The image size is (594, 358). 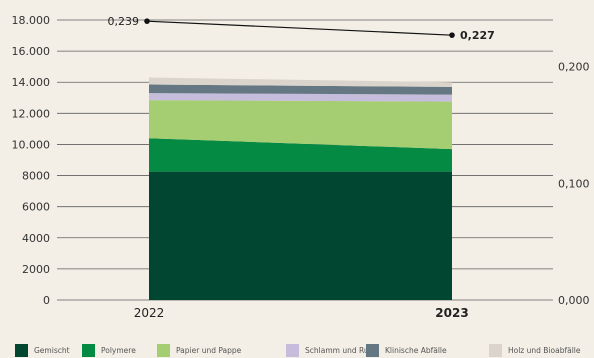 What do you see at coordinates (31, 113) in the screenshot?
I see `y-left-tick-label: 12.000` at bounding box center [31, 113].